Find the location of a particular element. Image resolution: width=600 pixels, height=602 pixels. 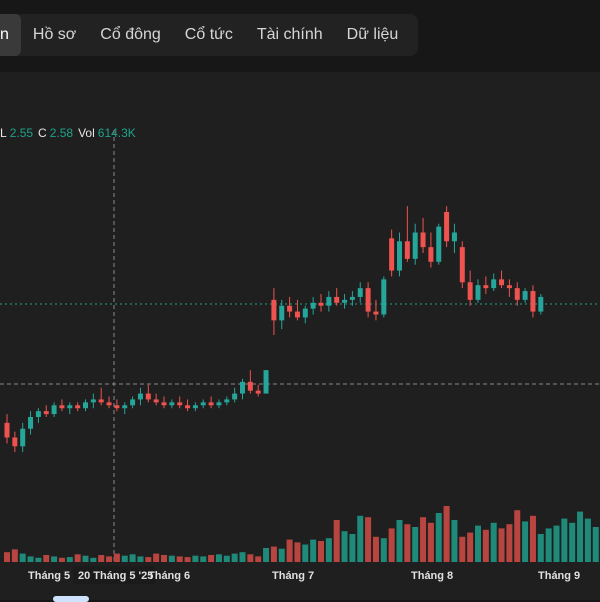

crosshair-date-box is located at coordinates (114, 575).